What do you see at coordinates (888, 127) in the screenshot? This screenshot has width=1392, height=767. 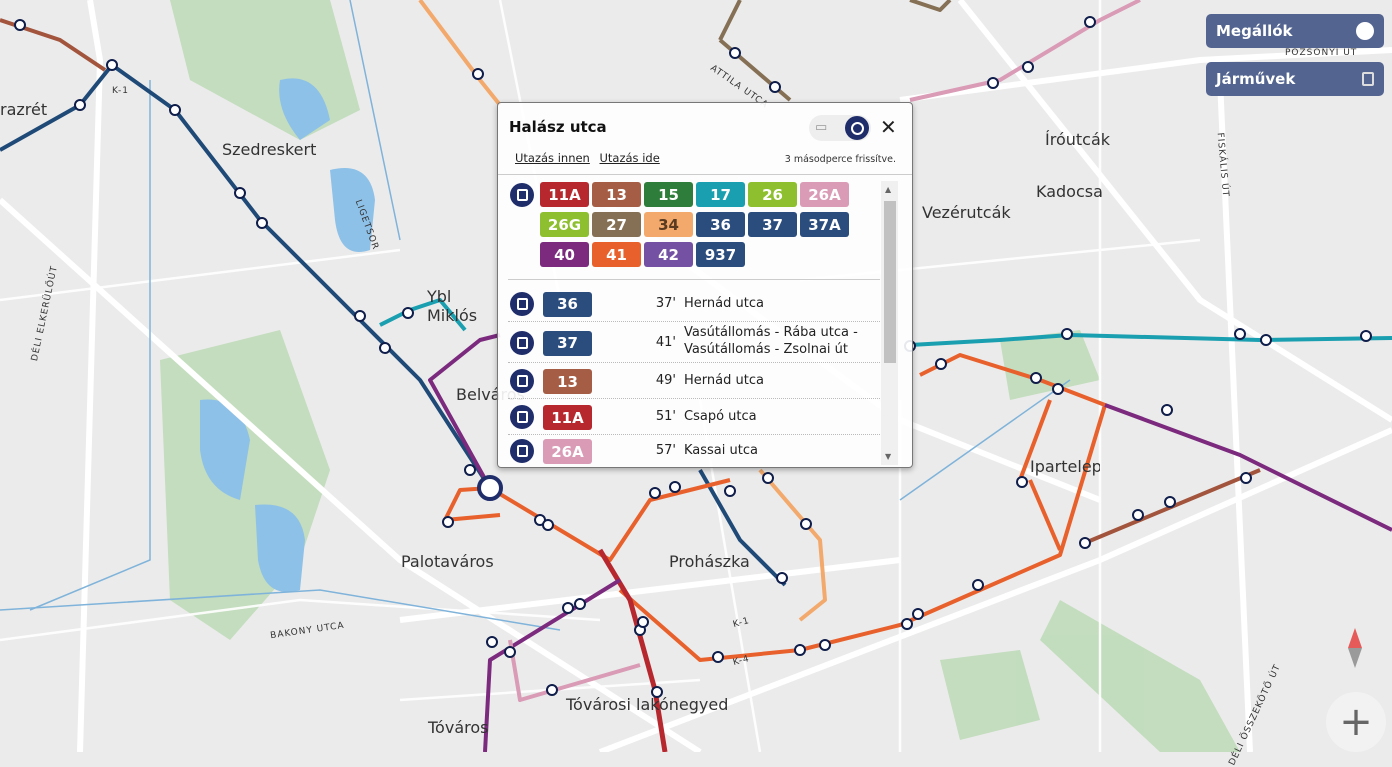 I see `close-icon: ✕` at bounding box center [888, 127].